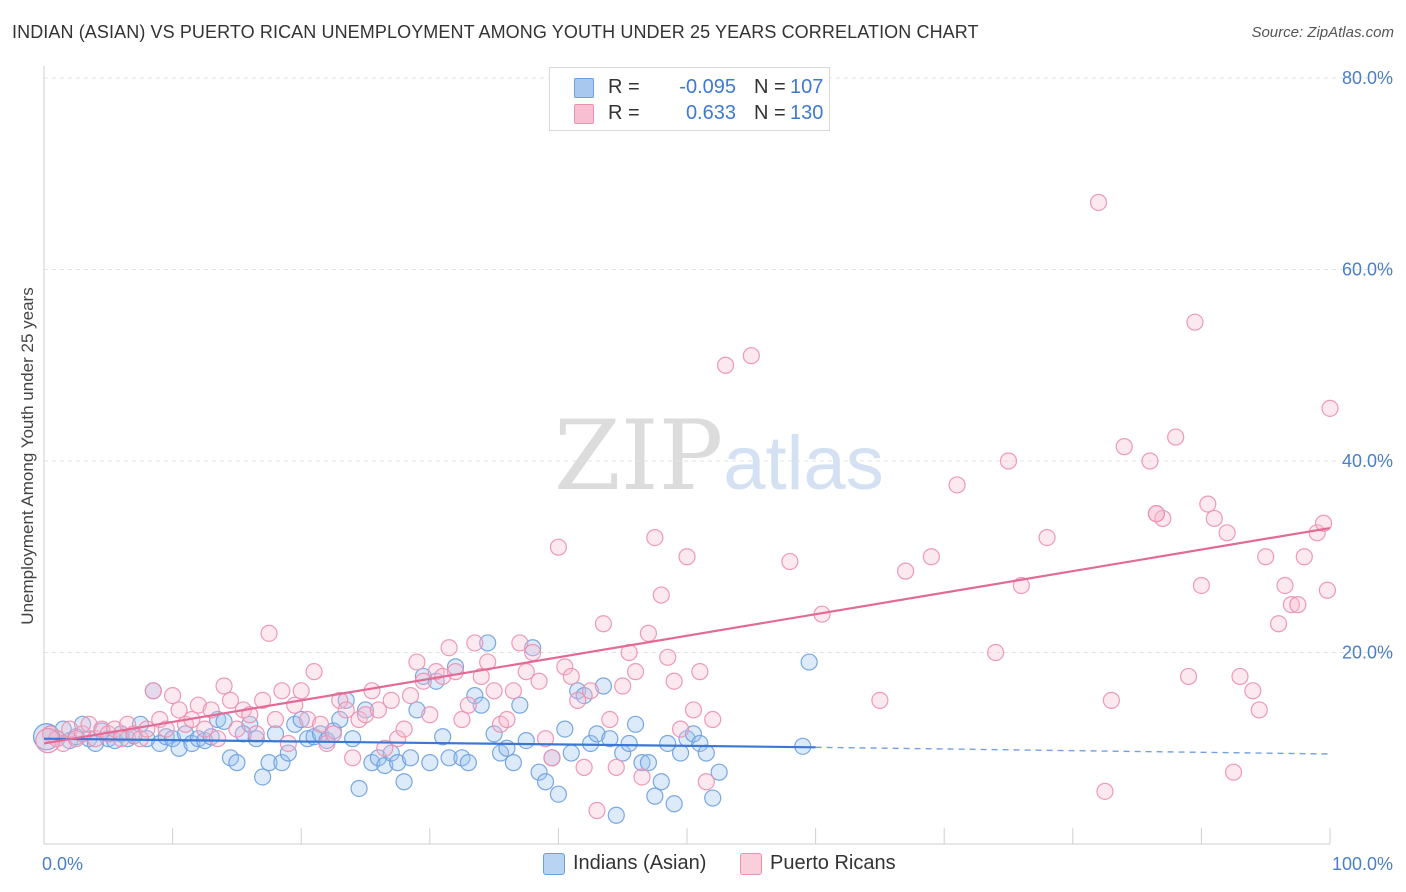 This screenshot has height=892, width=1406. I want to click on legend-swatch-indians, so click(584, 88).